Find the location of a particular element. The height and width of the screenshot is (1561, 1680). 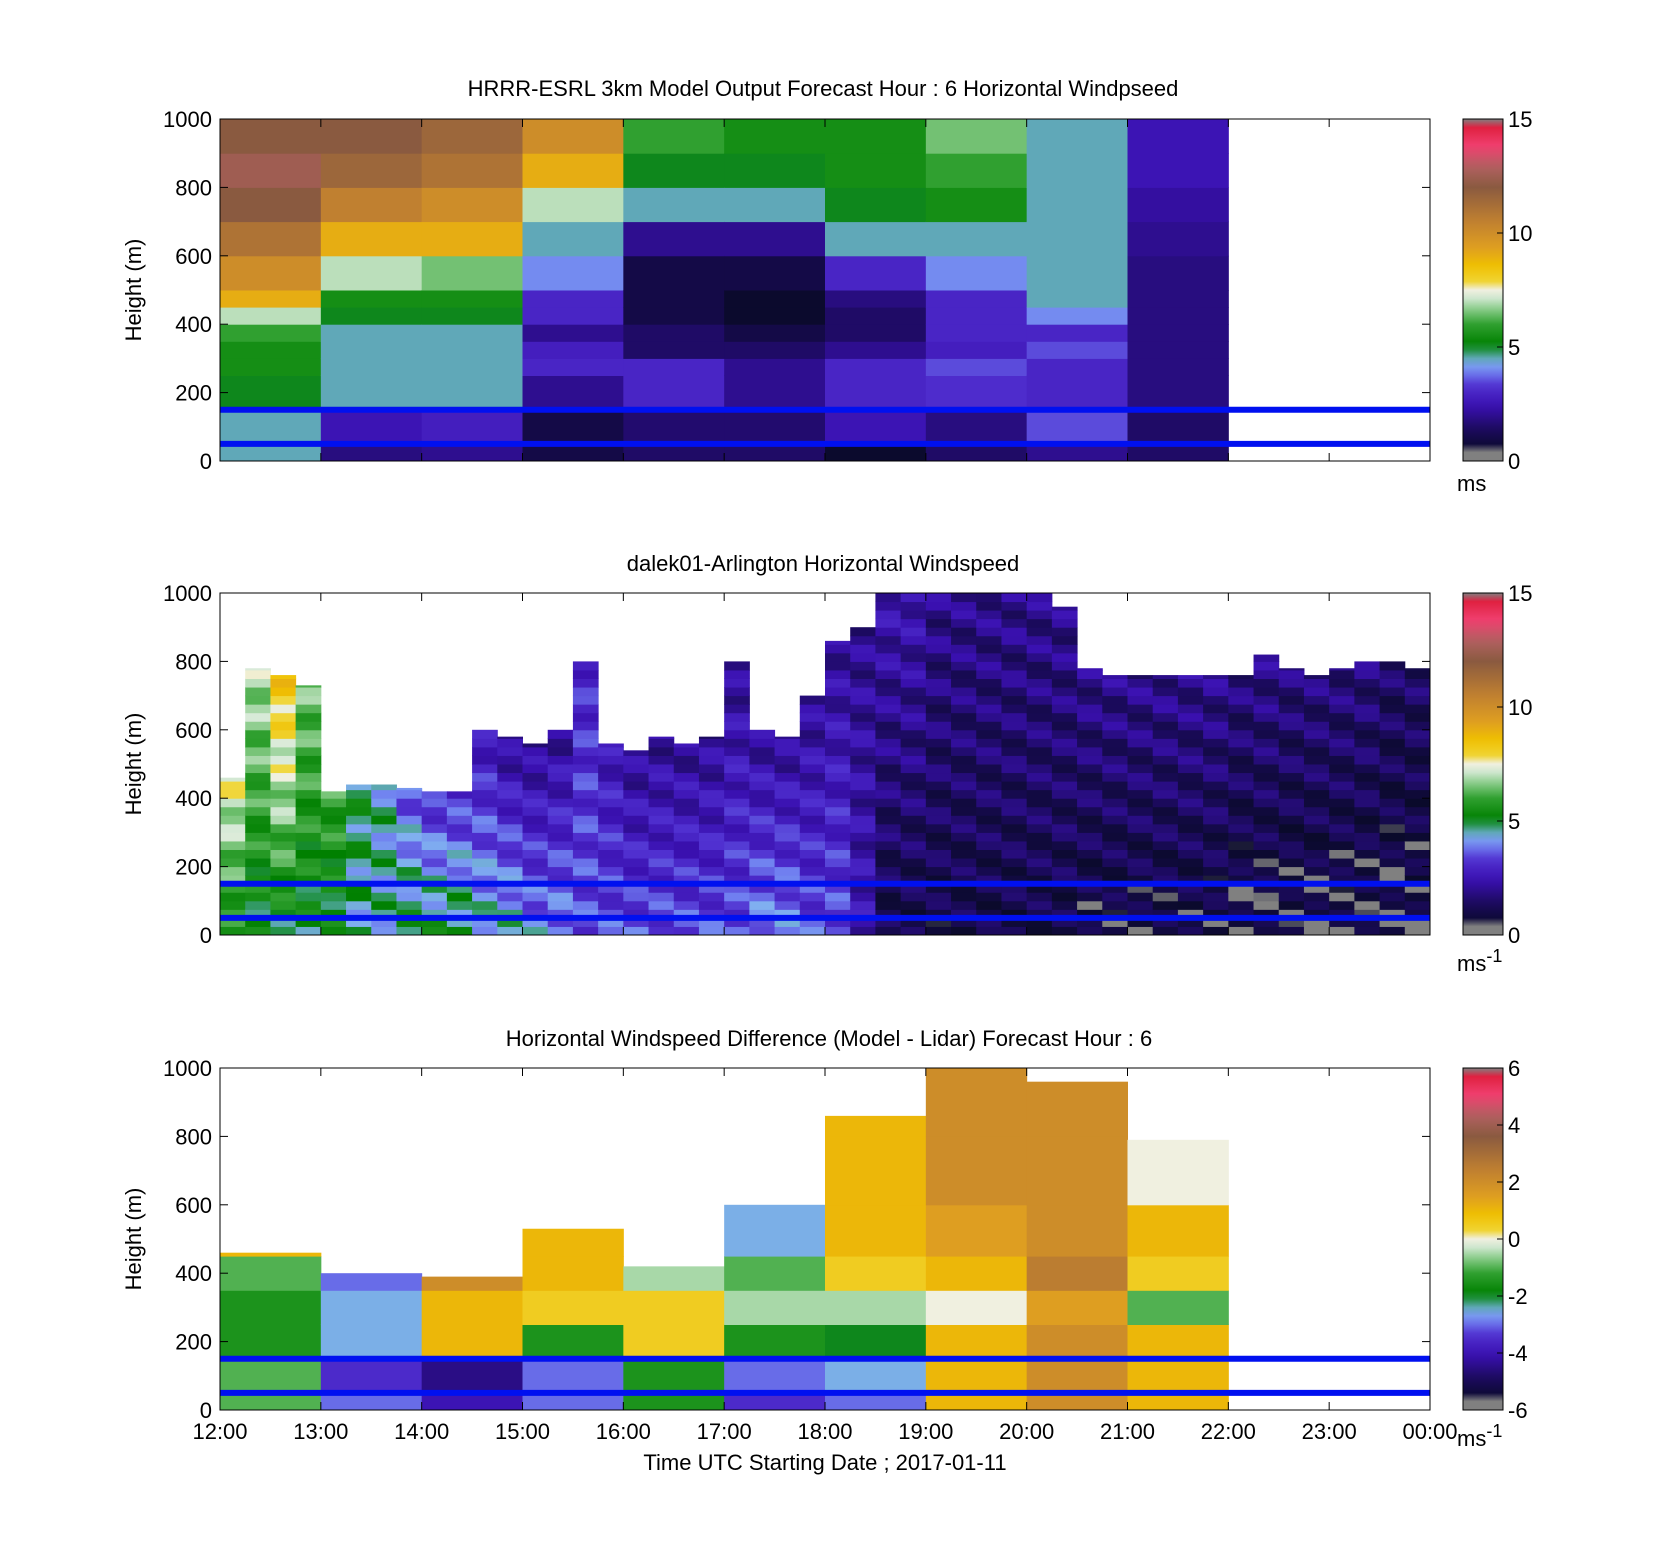

colorbar-tick-label: -6 is located at coordinates (1518, 1410).